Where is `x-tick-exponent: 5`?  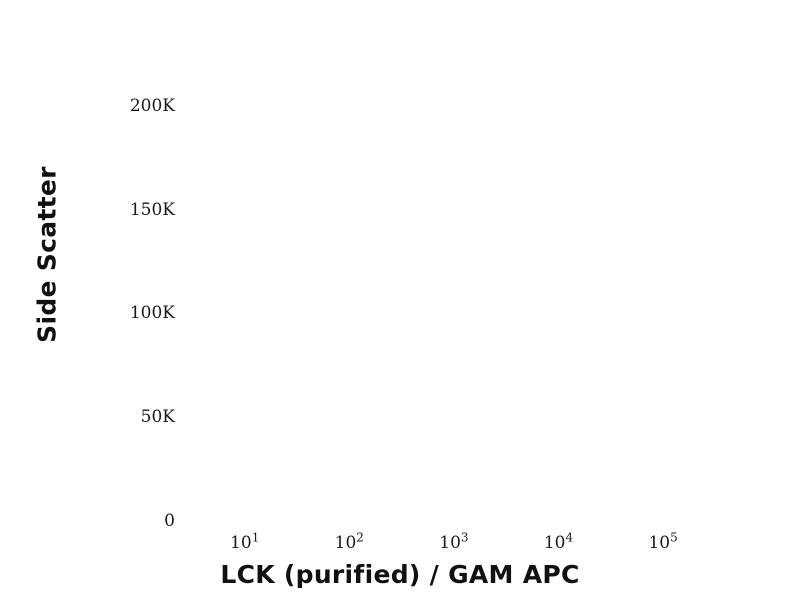 x-tick-exponent: 5 is located at coordinates (674, 537).